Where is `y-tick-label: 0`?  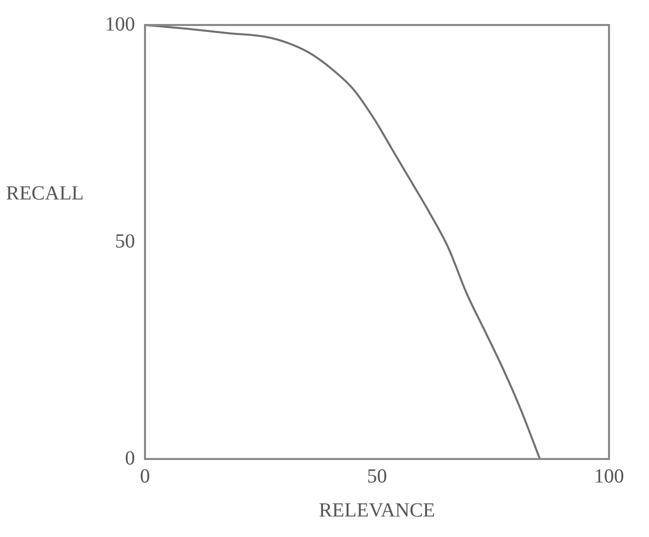 y-tick-label: 0 is located at coordinates (130, 458).